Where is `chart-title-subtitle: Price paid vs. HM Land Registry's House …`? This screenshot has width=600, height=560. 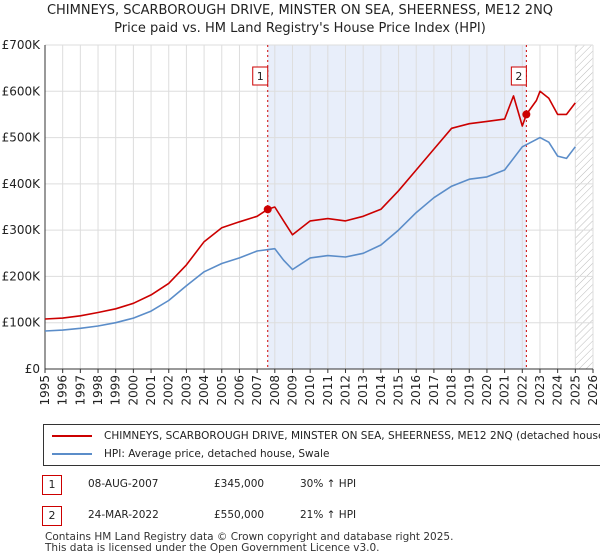 chart-title-subtitle: Price paid vs. HM Land Registry's House … is located at coordinates (300, 28).